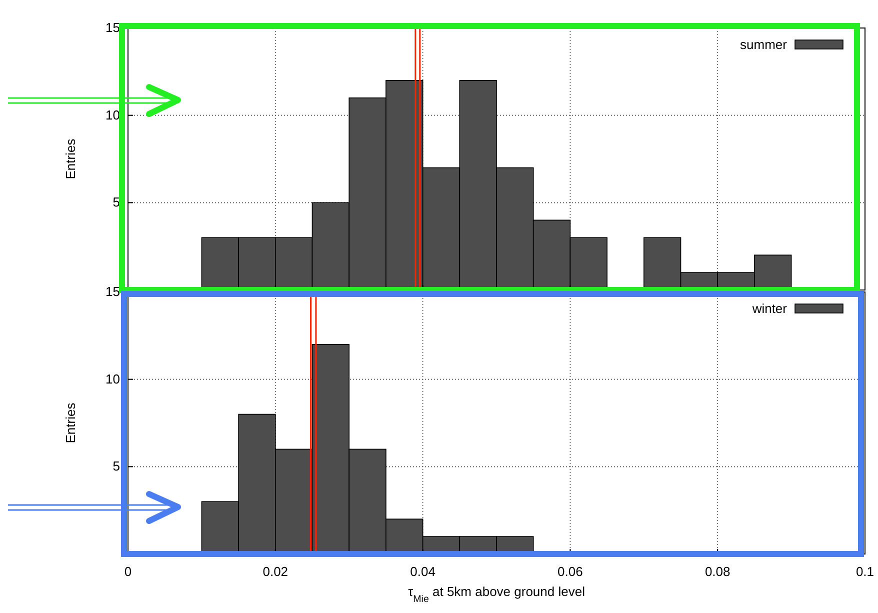 The image size is (878, 613). Describe the element at coordinates (128, 571) in the screenshot. I see `x-tick-label: 0` at that location.